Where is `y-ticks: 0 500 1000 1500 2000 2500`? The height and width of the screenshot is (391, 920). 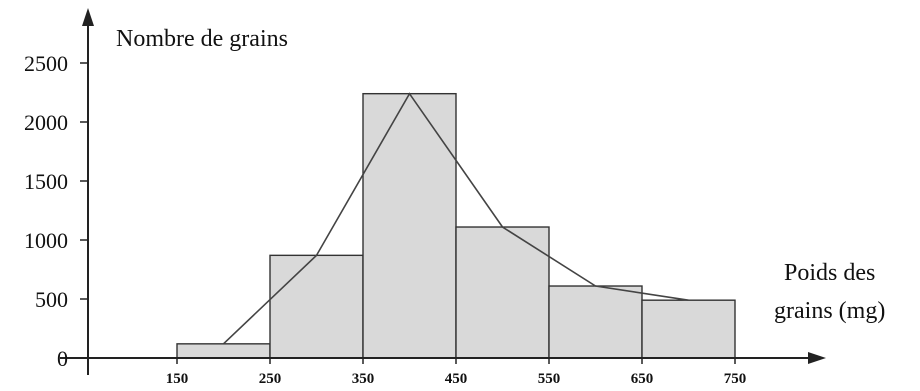
y-ticks: 0 500 1000 1500 2000 2500 is located at coordinates (56, 211).